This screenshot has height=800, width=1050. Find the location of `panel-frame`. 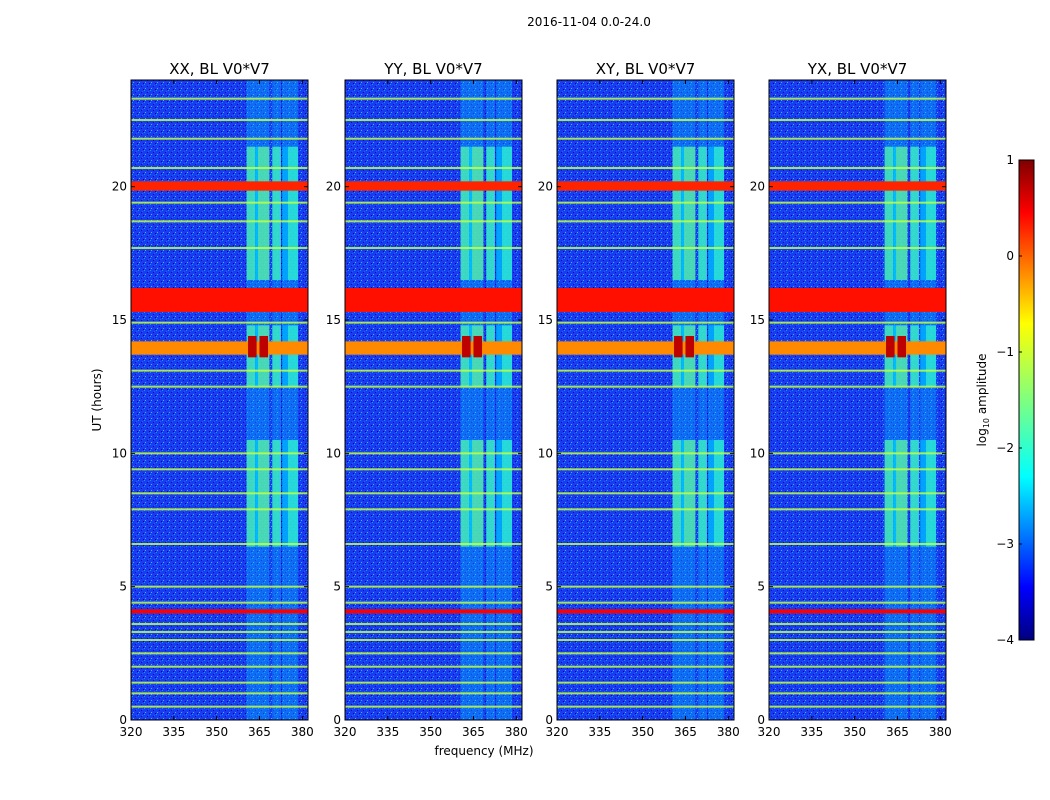

panel-frame is located at coordinates (219, 400).